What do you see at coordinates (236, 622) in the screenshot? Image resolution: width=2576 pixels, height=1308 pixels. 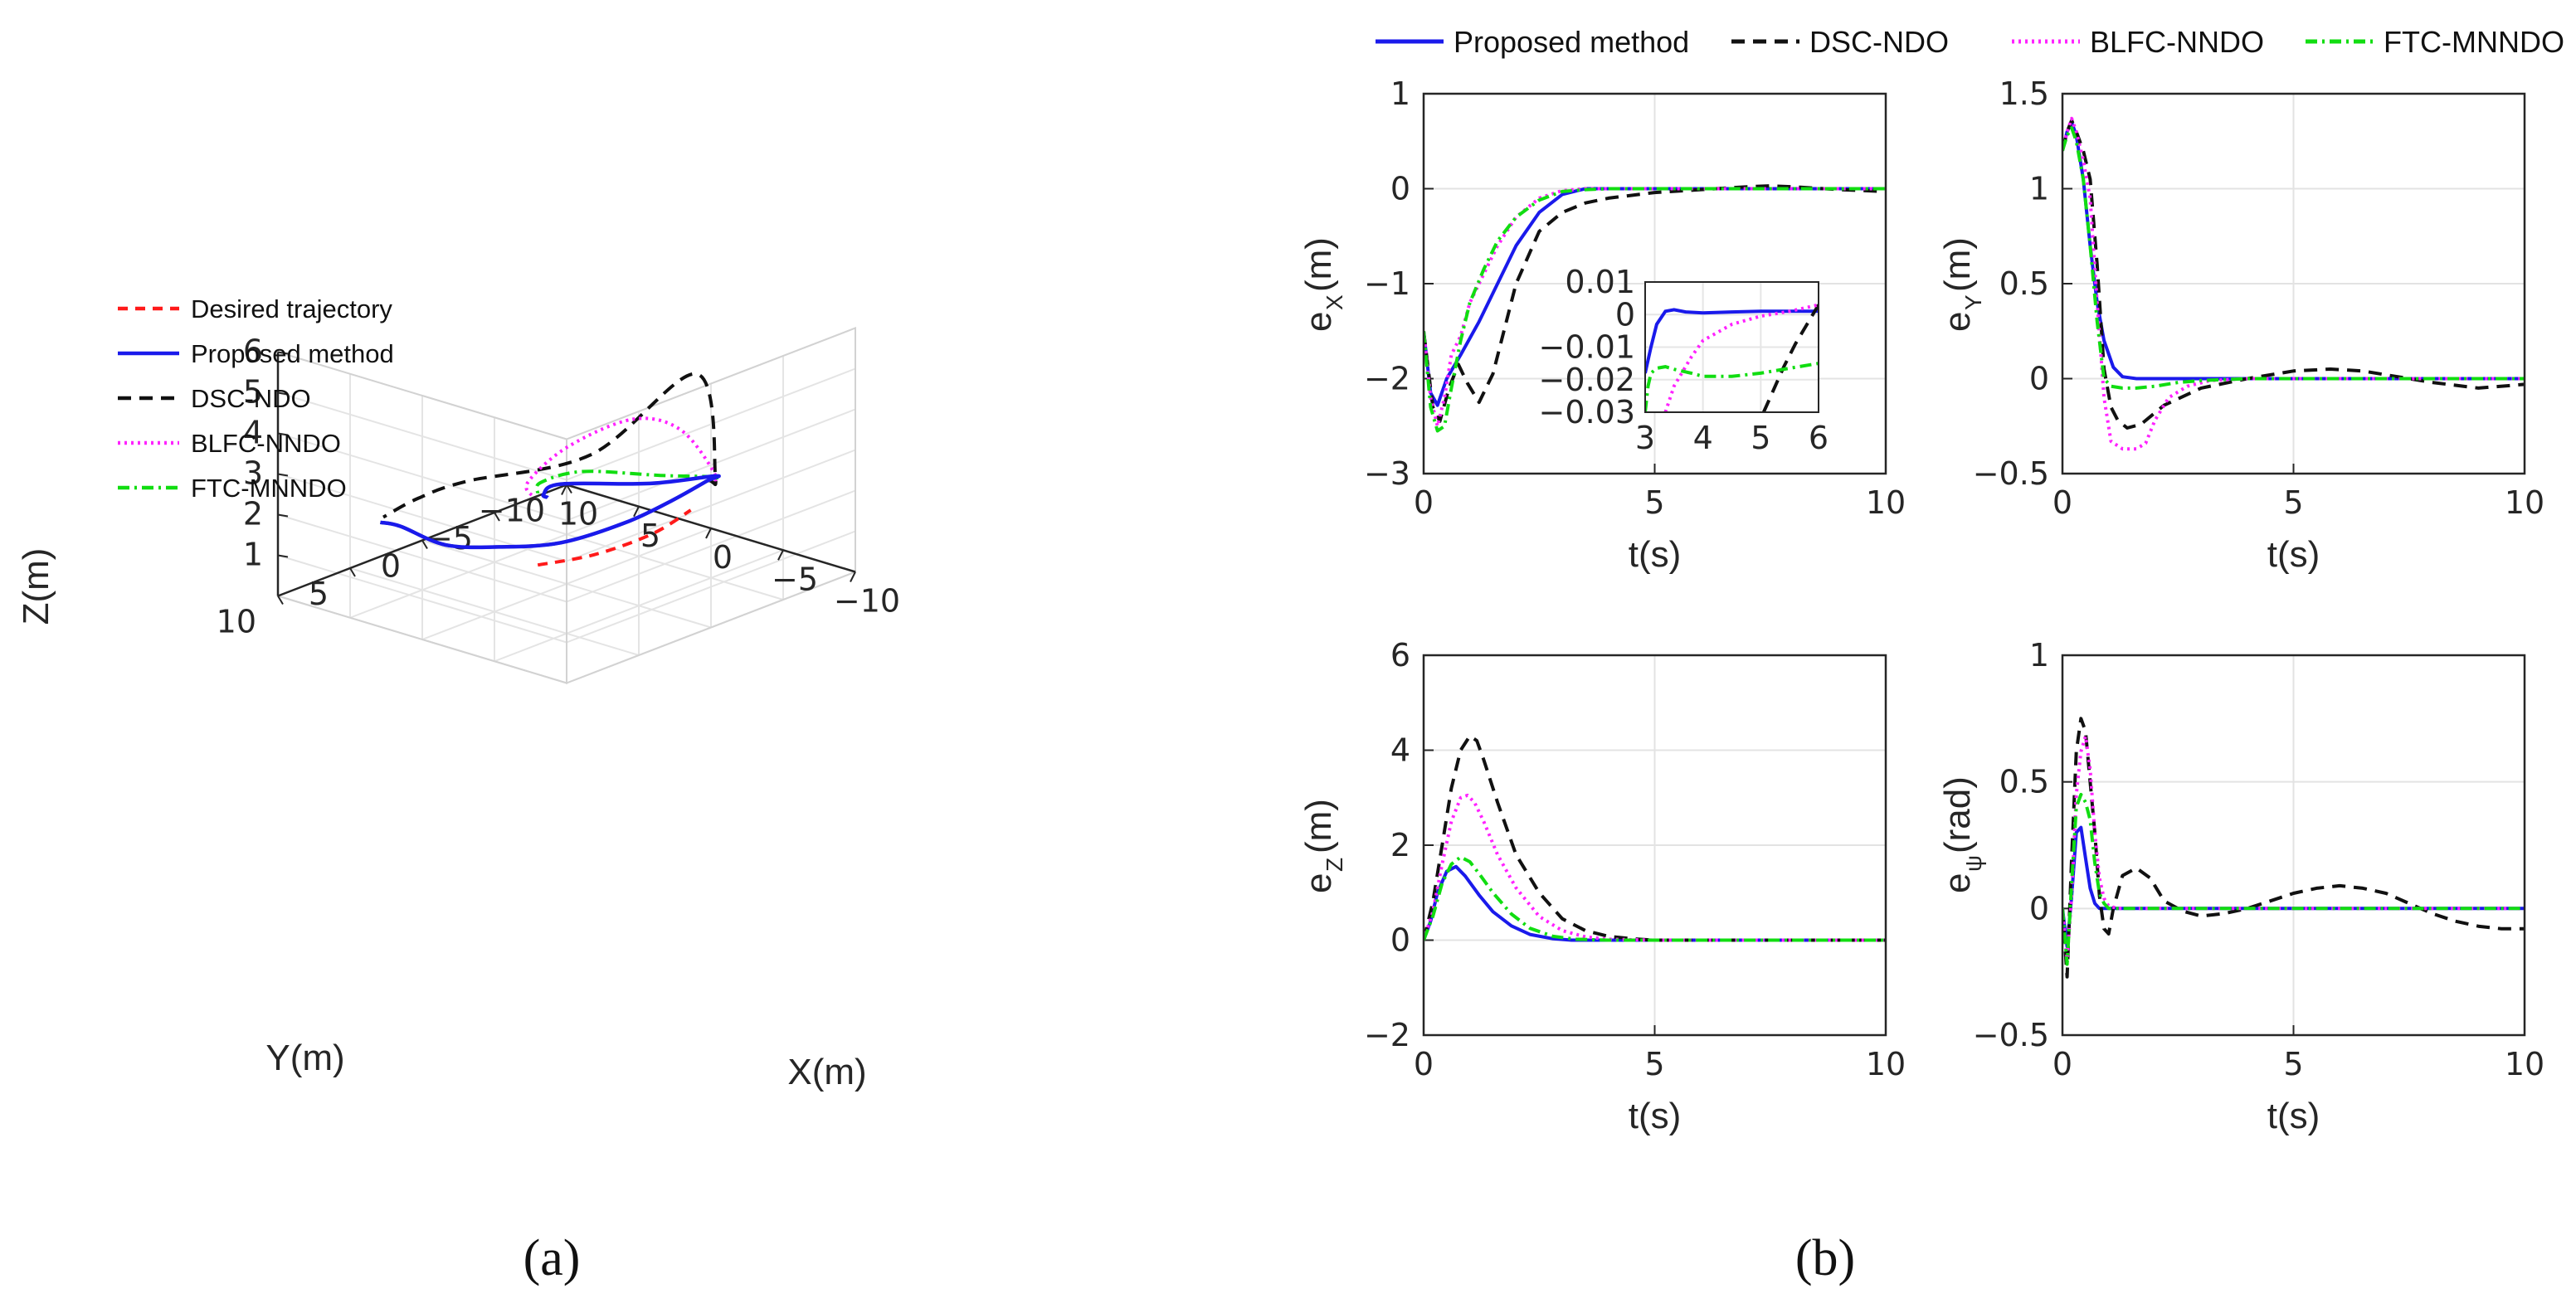 I see `y-tick-label: 10` at bounding box center [236, 622].